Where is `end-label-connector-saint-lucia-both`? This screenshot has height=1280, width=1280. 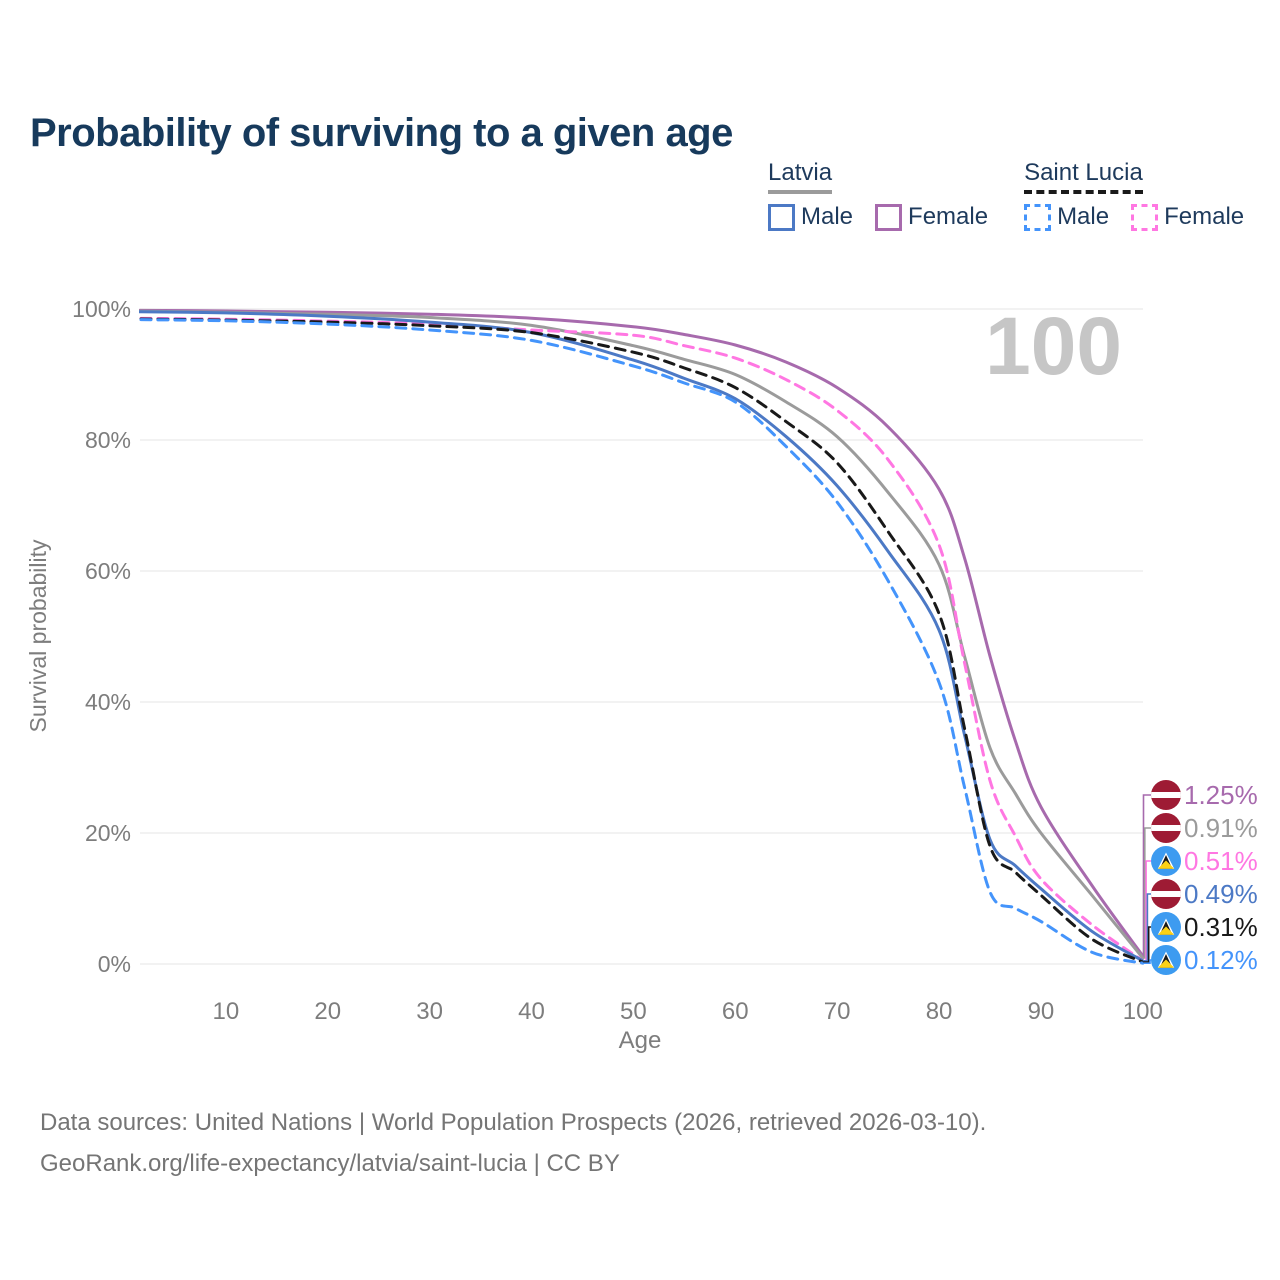 end-label-connector-saint-lucia-both is located at coordinates (1147, 944).